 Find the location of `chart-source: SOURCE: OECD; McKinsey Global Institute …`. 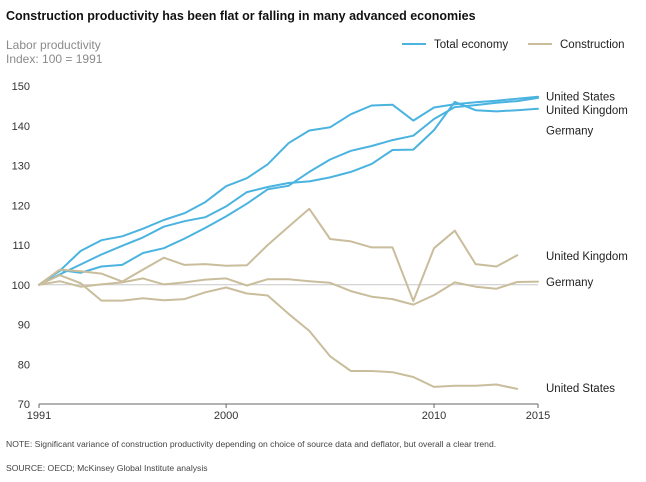

chart-source: SOURCE: OECD; McKinsey Global Institute … is located at coordinates (107, 468).